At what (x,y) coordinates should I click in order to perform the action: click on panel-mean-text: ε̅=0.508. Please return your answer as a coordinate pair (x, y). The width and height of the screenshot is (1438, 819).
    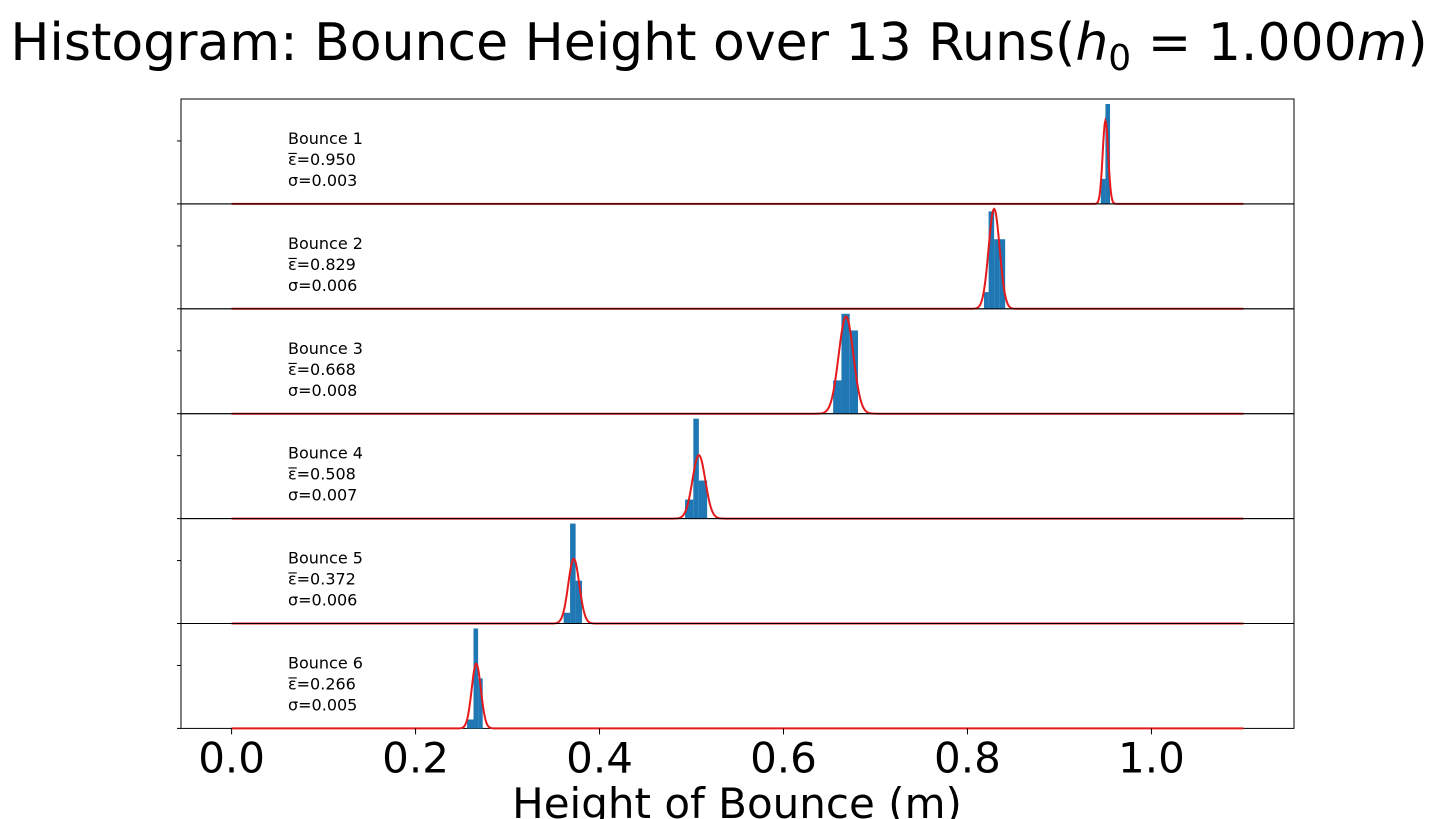
    Looking at the image, I should click on (322, 474).